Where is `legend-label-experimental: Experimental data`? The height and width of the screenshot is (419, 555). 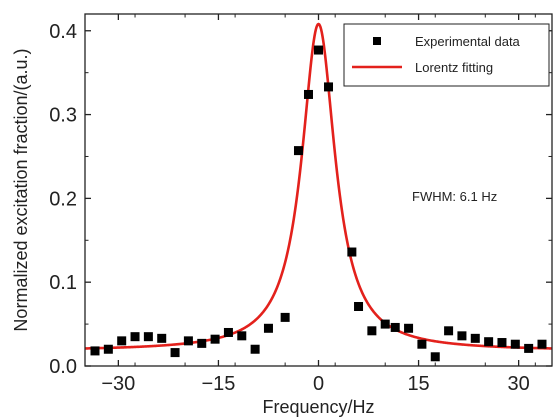 legend-label-experimental: Experimental data is located at coordinates (468, 41).